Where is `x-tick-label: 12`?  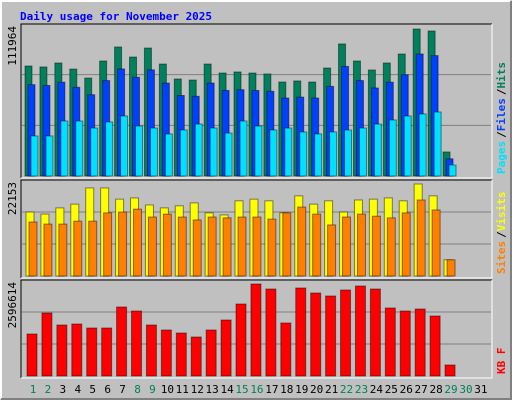 x-tick-label: 12 is located at coordinates (197, 389).